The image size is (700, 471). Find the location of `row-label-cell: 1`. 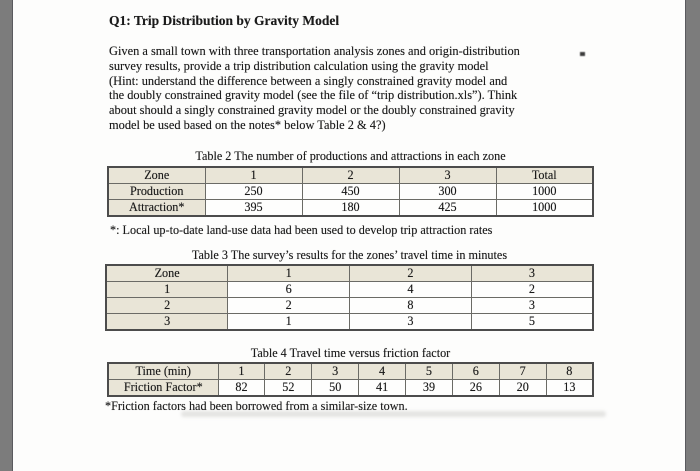

row-label-cell: 1 is located at coordinates (167, 289).